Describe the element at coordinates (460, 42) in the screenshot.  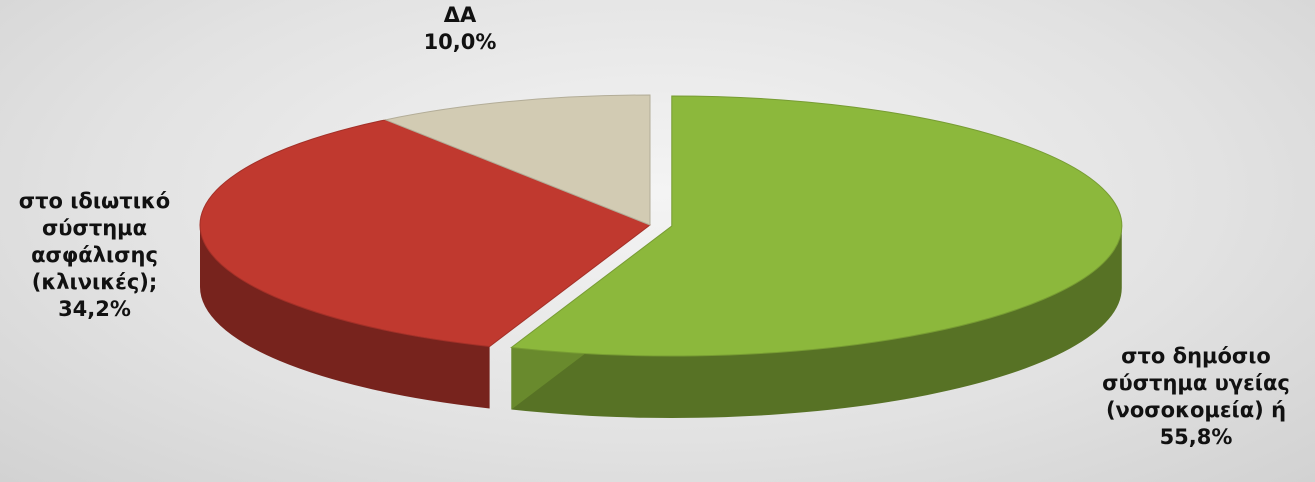
I see `value-label: 10,0%` at that location.